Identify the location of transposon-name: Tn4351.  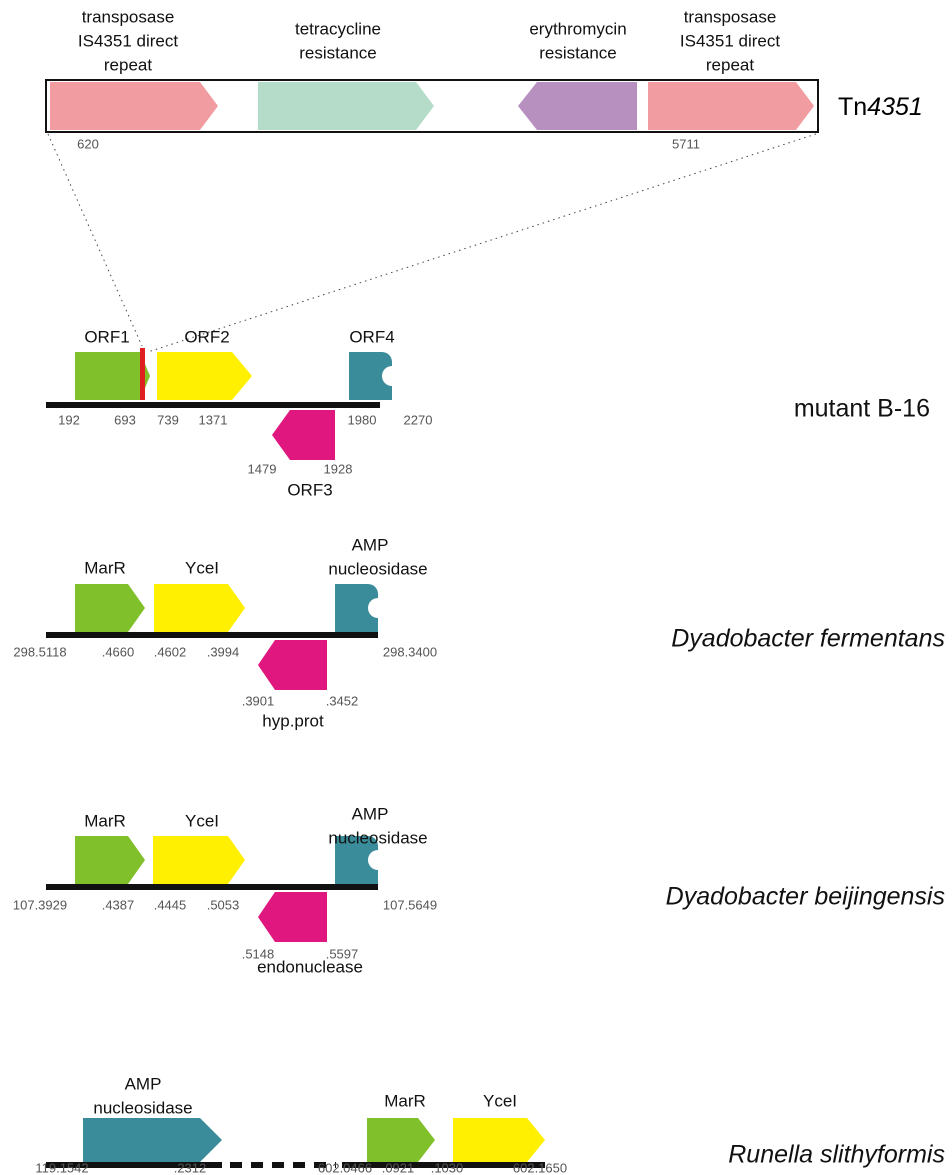
(880, 107).